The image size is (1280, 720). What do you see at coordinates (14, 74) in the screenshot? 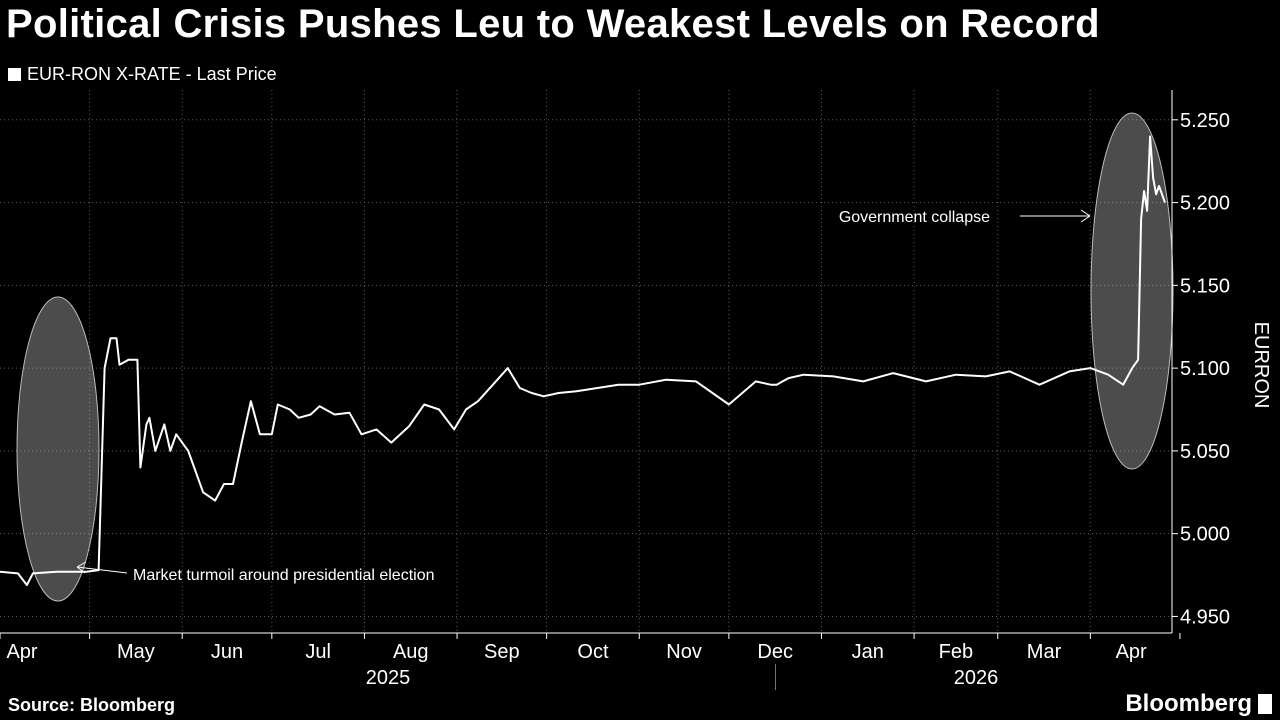
I see `legend-swatch` at bounding box center [14, 74].